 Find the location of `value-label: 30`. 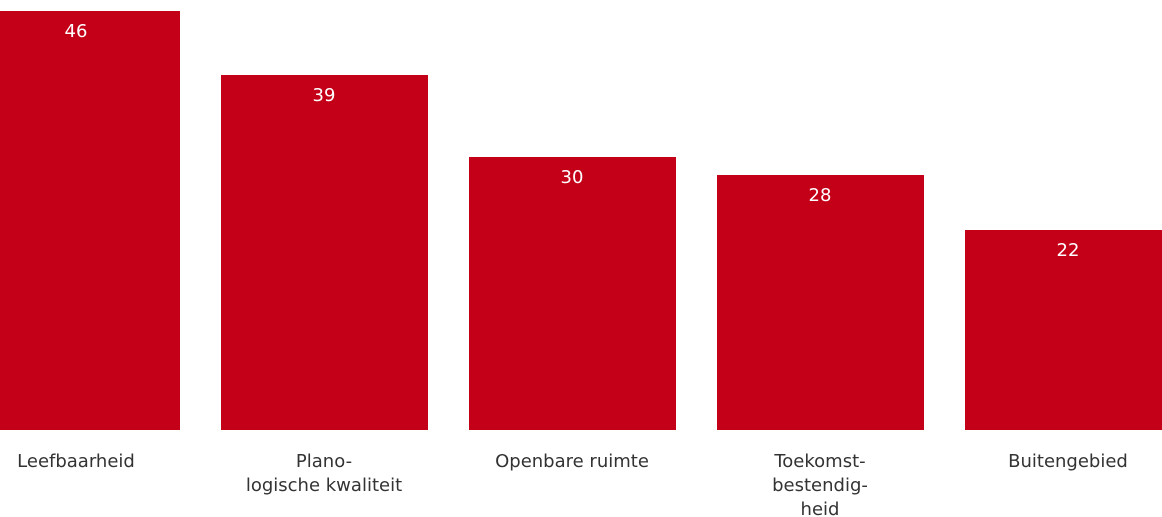

value-label: 30 is located at coordinates (572, 177).